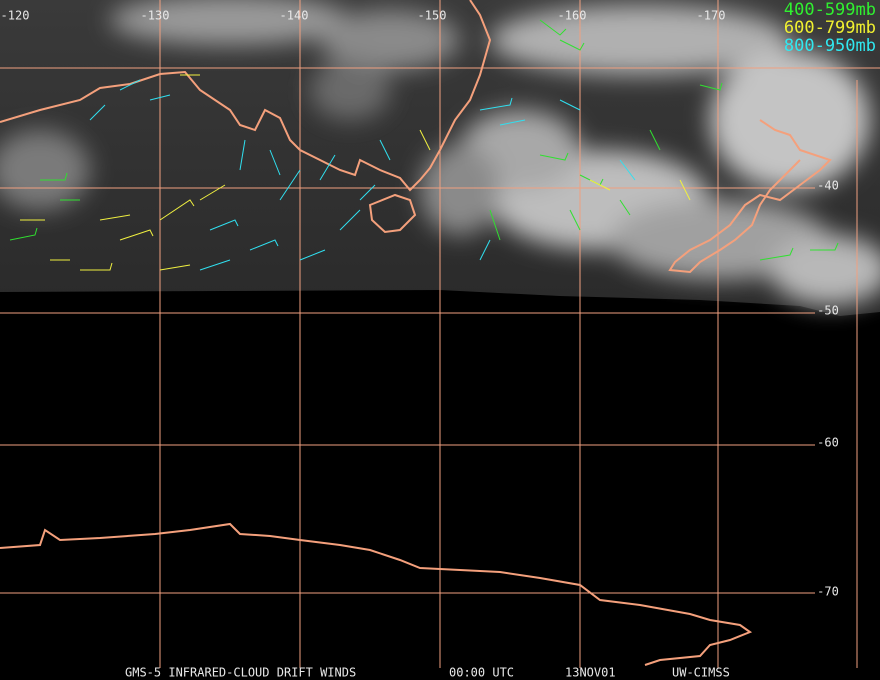 This screenshot has width=880, height=680. I want to click on footer-source: UW-CIMSS, so click(701, 673).